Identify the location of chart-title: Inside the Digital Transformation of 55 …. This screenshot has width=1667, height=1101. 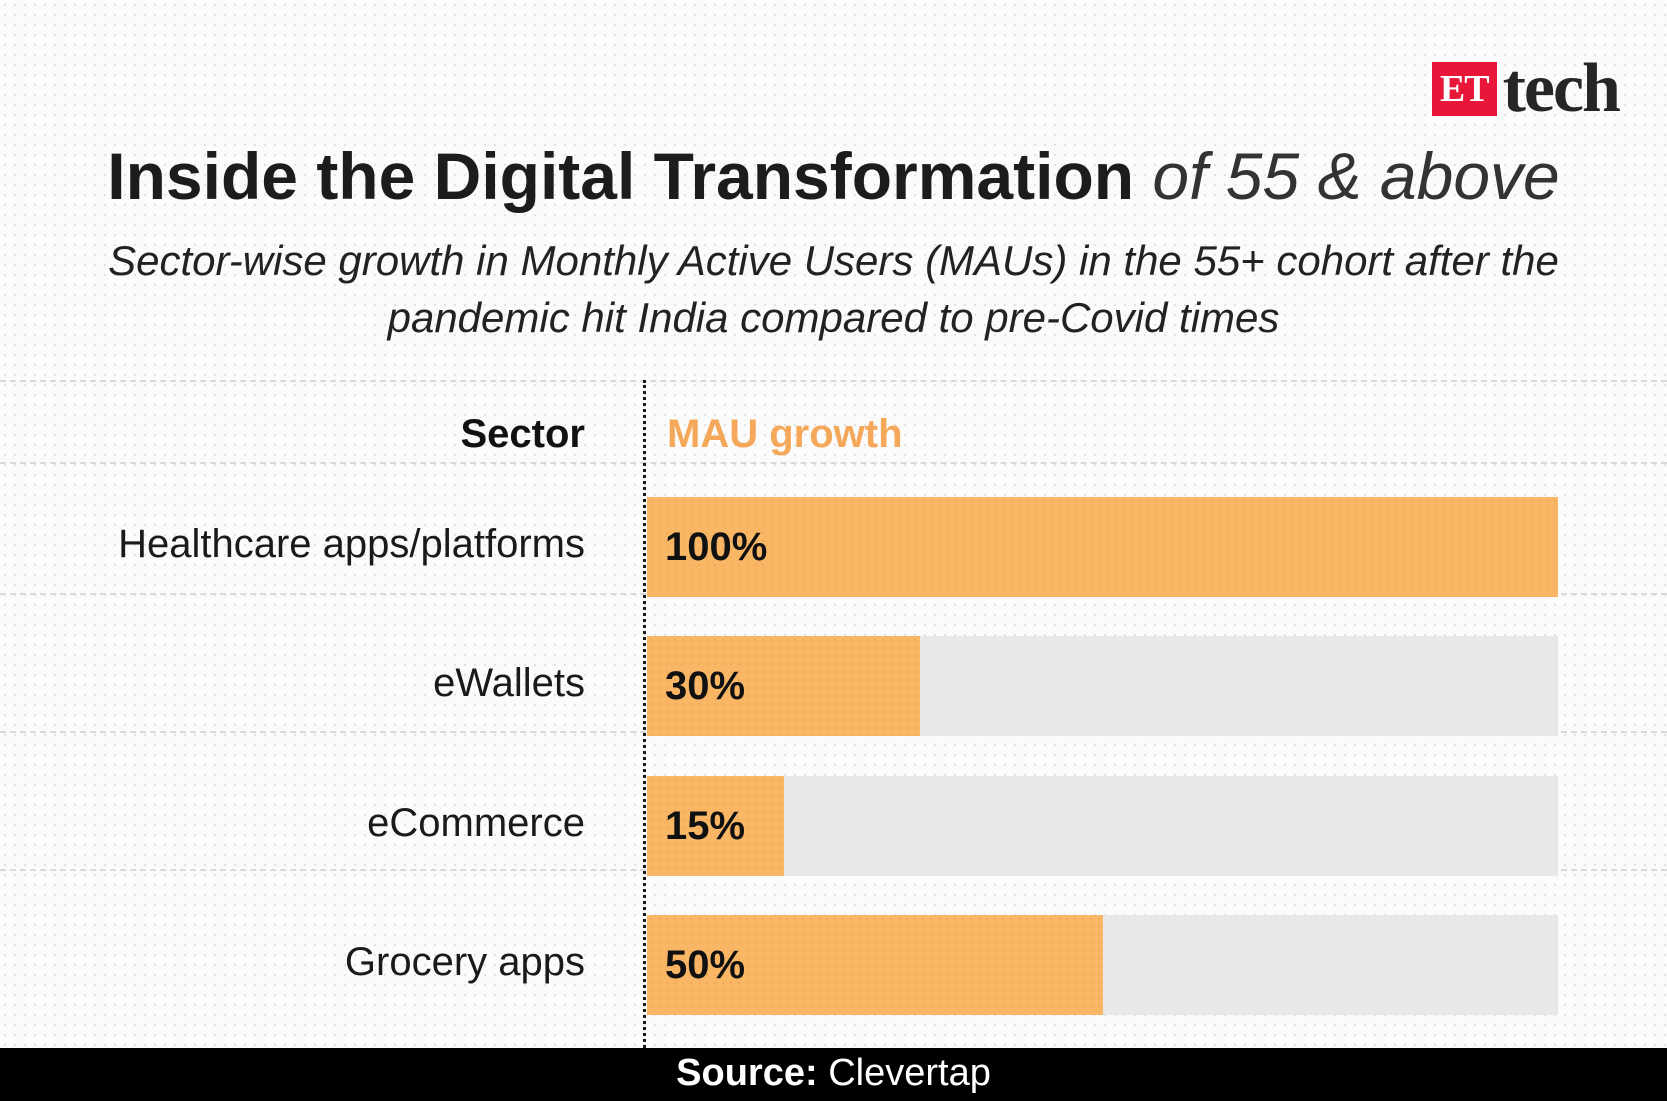
(833, 176).